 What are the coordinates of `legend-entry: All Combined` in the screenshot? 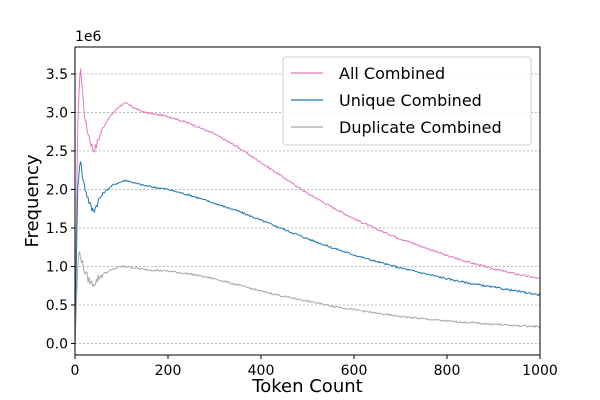 It's located at (392, 73).